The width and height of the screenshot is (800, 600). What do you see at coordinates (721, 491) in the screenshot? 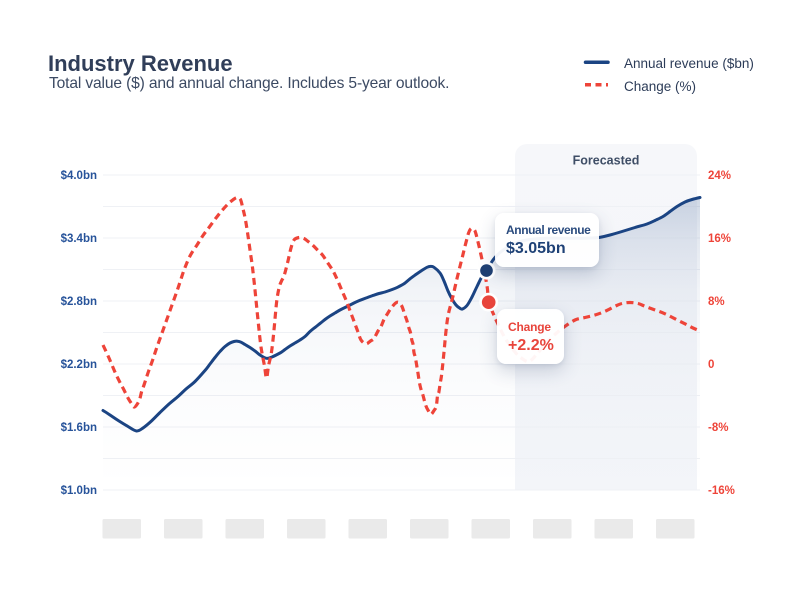
I see `svg-text: -16%` at bounding box center [721, 491].